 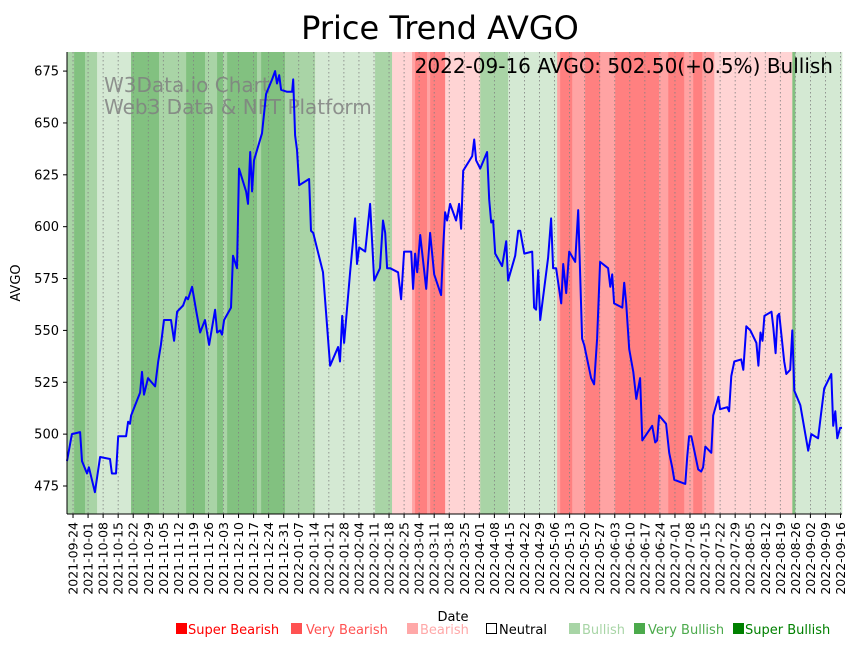 I want to click on y-tick-label: 500, so click(x=46, y=435).